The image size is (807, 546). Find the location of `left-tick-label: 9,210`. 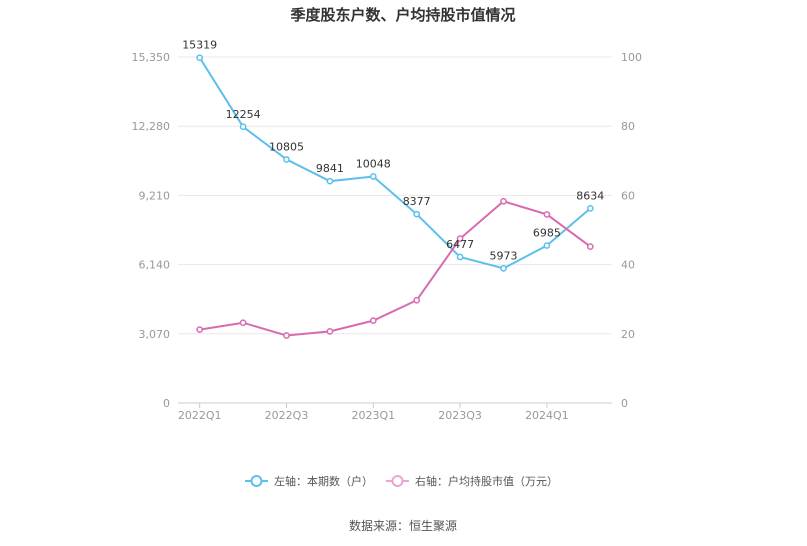

left-tick-label: 9,210 is located at coordinates (155, 195).